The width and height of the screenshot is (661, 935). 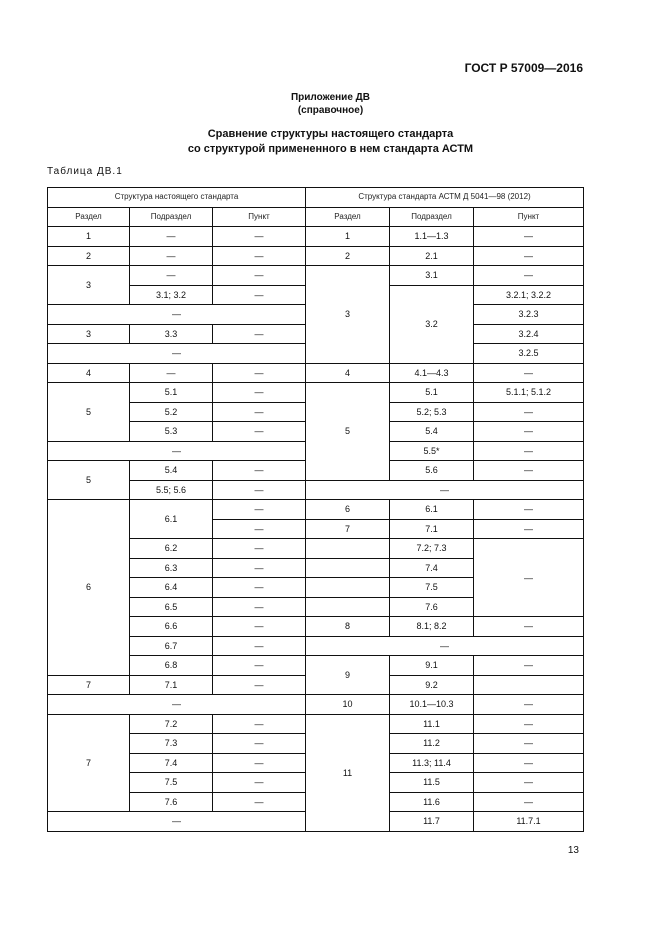 I want to click on table-cell: 6.6, so click(x=171, y=626).